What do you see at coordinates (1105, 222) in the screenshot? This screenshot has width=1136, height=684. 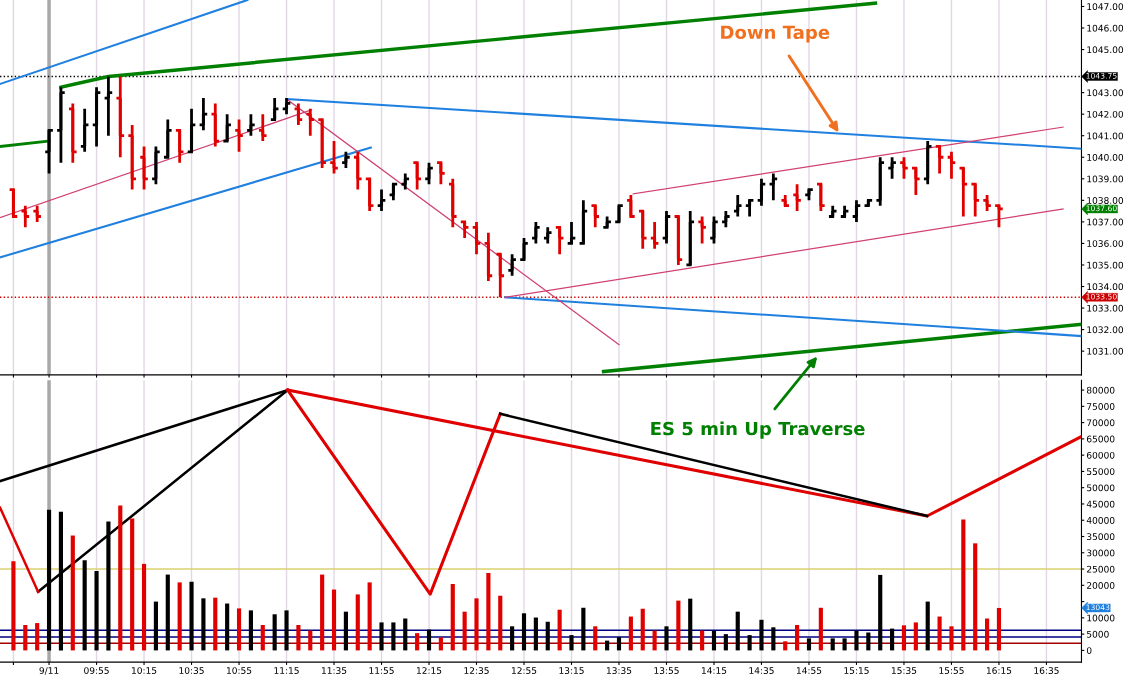 I see `y-tick-label: 1037.00` at bounding box center [1105, 222].